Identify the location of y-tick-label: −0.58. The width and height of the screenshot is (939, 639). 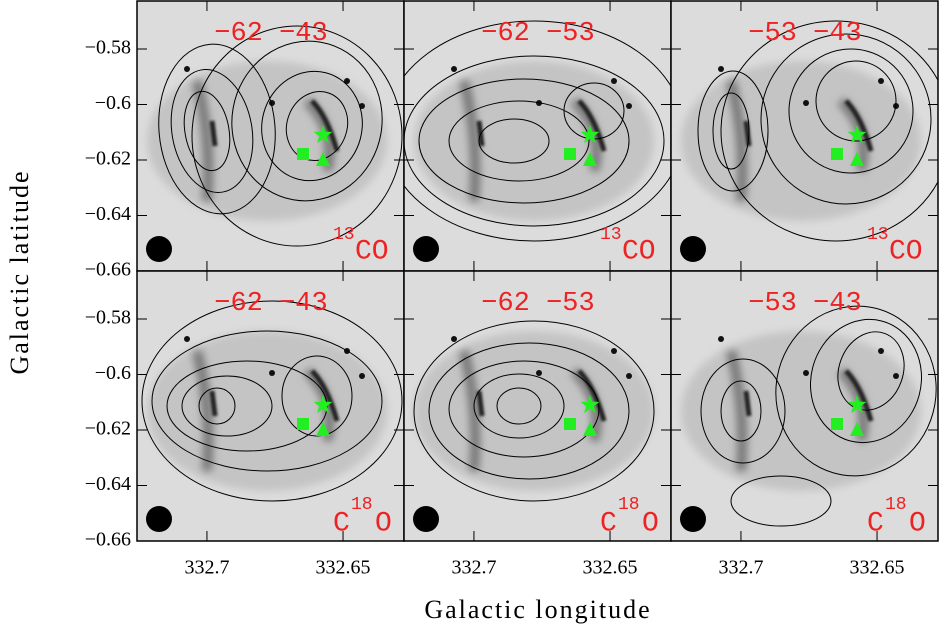
(108, 318).